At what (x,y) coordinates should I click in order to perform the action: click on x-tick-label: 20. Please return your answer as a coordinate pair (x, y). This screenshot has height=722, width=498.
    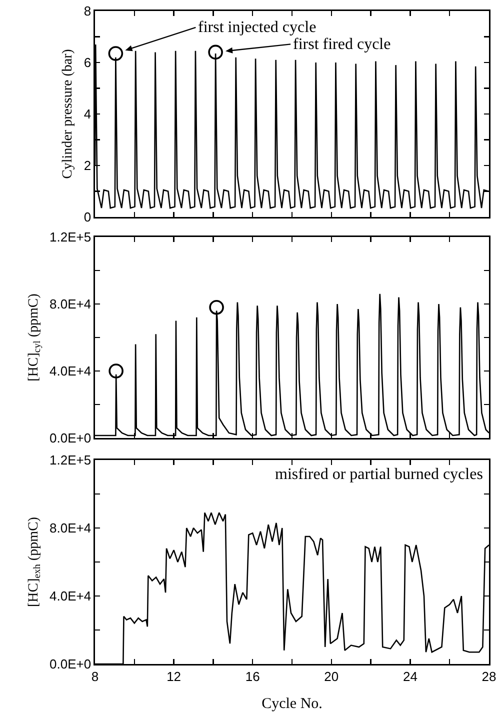
    Looking at the image, I should click on (331, 676).